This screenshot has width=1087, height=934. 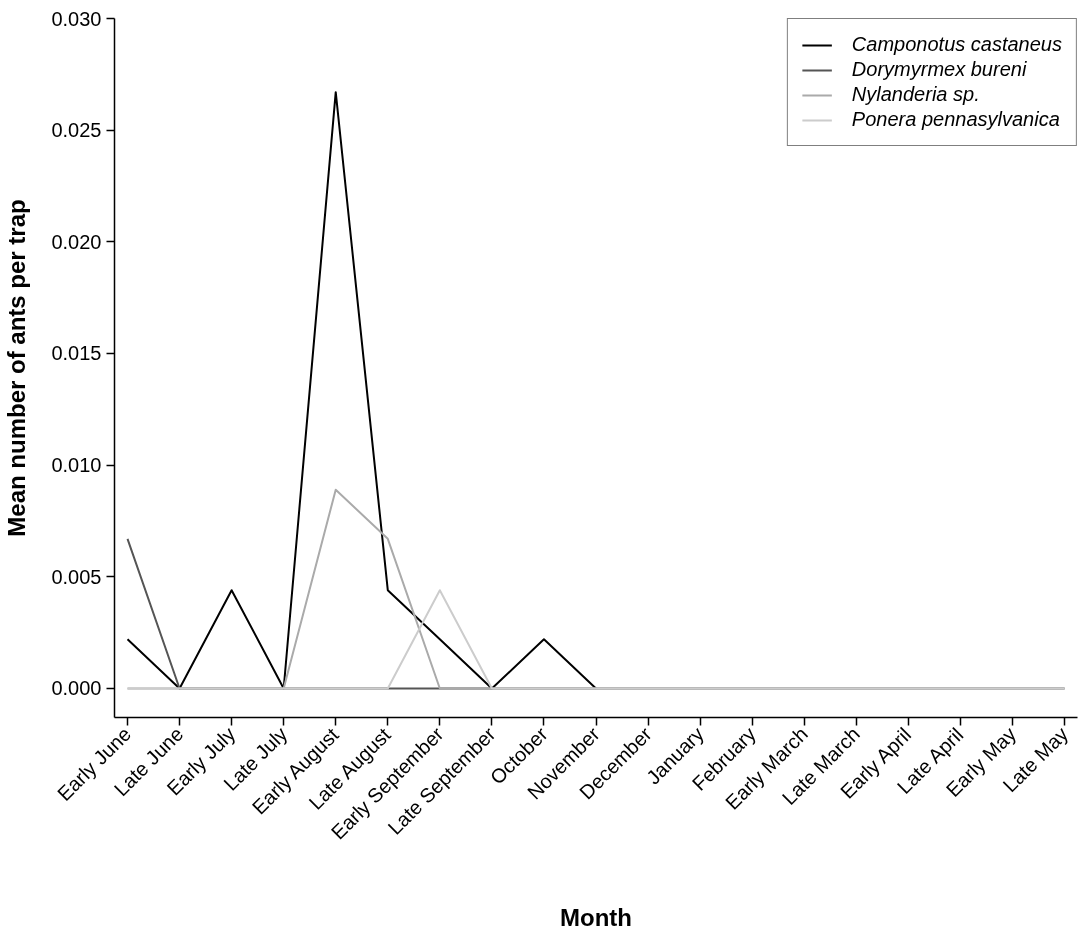 I want to click on y-tick-label: 0.025, so click(x=76, y=130).